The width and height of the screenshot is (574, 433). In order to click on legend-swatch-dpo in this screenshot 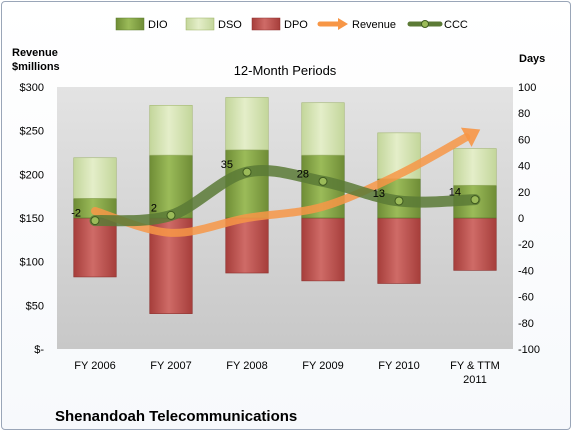, I will do `click(266, 24)`.